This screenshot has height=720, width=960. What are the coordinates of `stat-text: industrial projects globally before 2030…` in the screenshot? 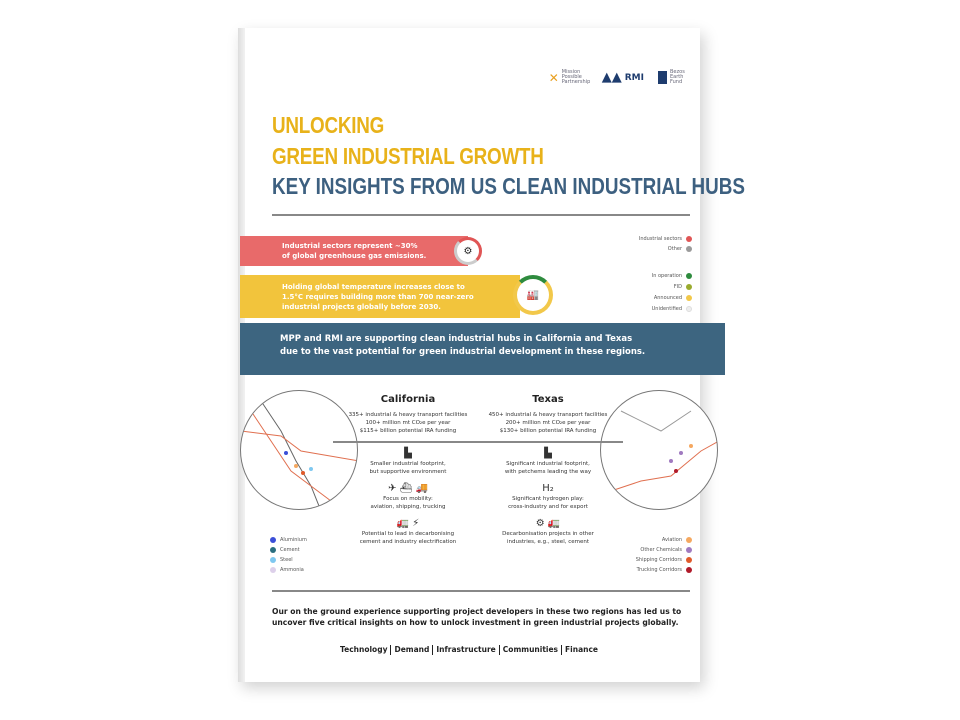 It's located at (361, 306).